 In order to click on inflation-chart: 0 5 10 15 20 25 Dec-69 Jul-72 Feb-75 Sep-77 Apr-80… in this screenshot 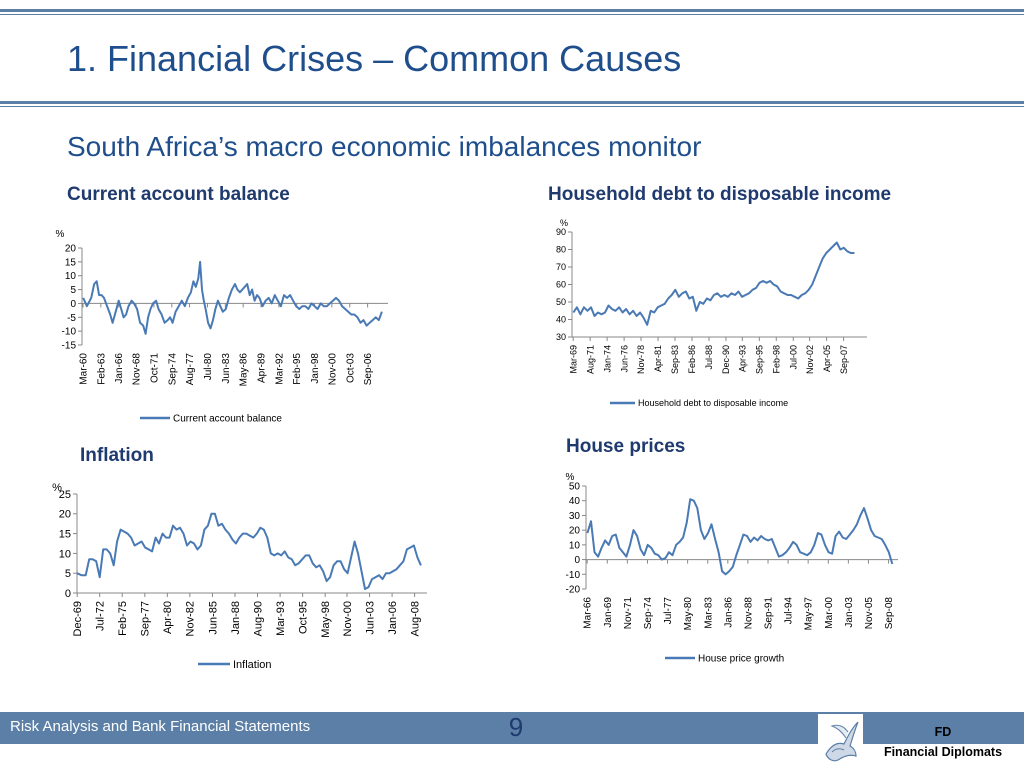, I will do `click(239, 576)`.